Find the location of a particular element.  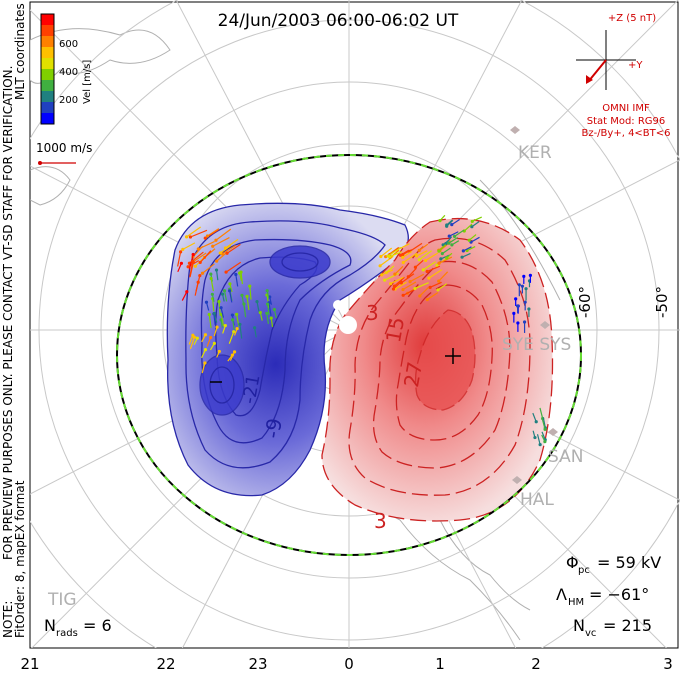

station-markers is located at coordinates (534, 305).